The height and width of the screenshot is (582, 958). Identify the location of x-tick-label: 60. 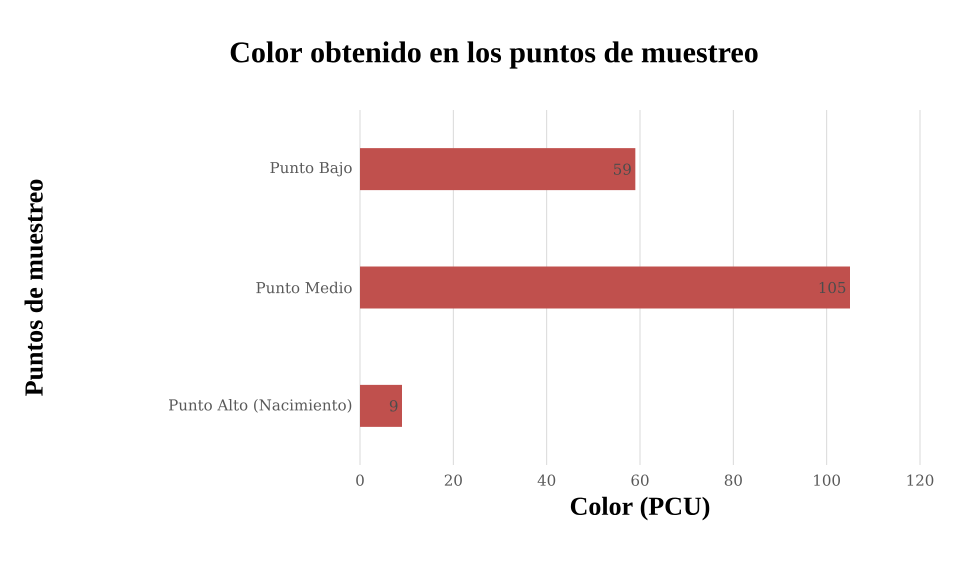
(640, 480).